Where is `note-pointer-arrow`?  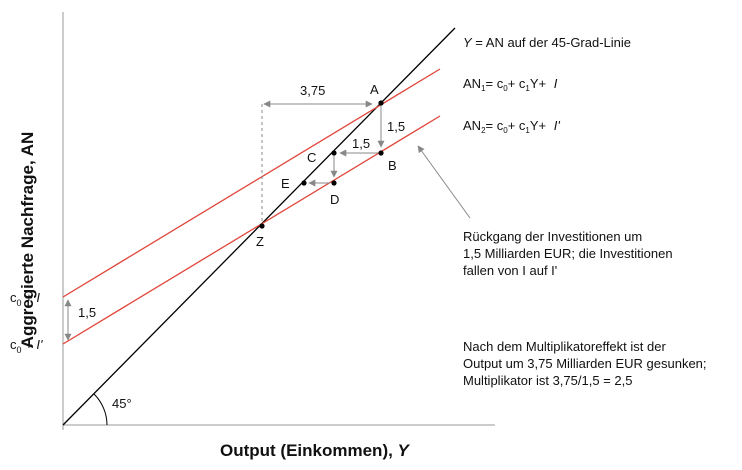
note-pointer-arrow is located at coordinates (444, 182).